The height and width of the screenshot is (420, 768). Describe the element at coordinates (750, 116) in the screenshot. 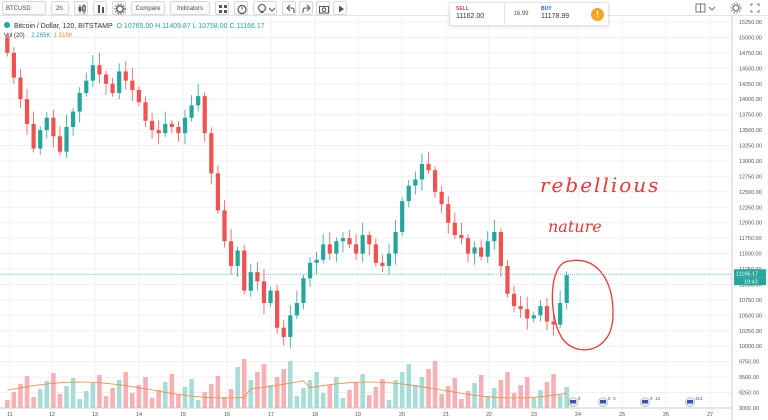

I see `y-tick-label: 13750.00` at that location.